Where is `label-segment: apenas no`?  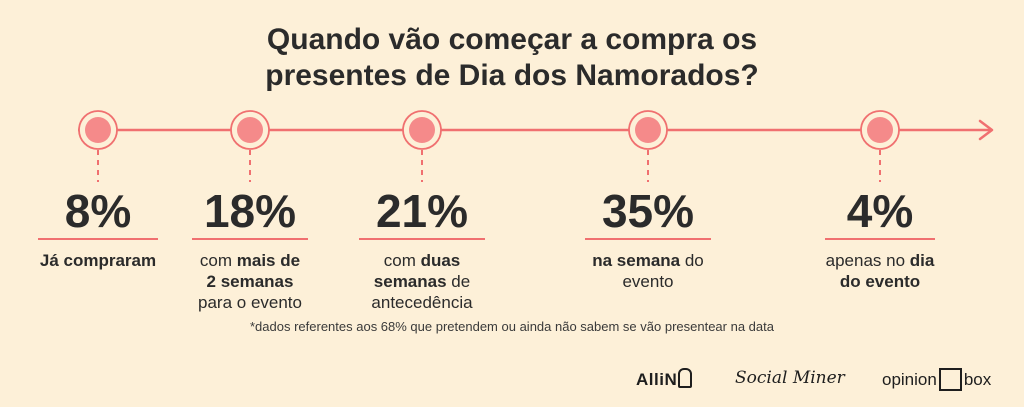
label-segment: apenas no is located at coordinates (867, 260).